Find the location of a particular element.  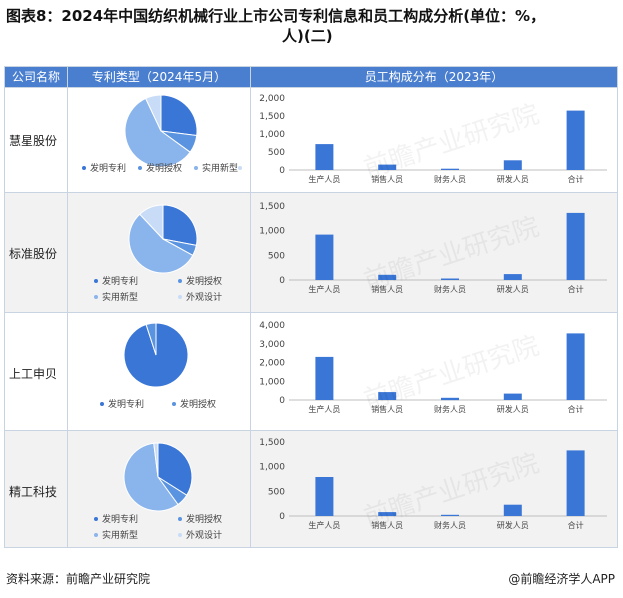

patent-pie-chart: 发明专利 发明授权 is located at coordinates (158, 366).